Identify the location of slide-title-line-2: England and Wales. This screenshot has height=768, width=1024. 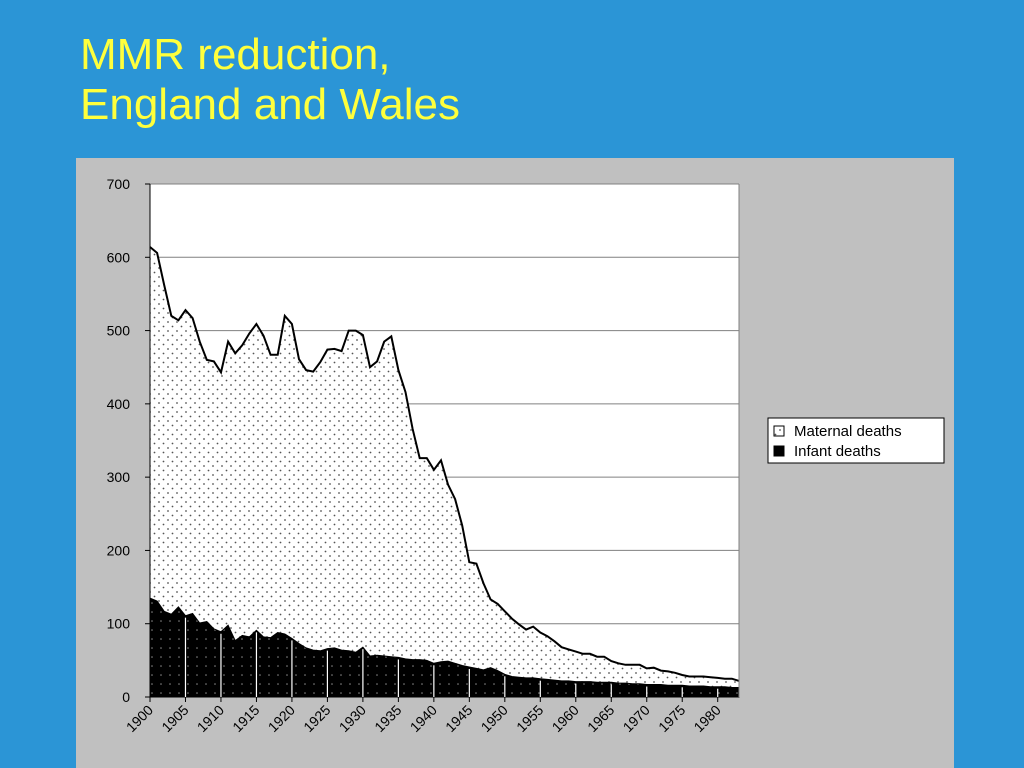
(270, 104).